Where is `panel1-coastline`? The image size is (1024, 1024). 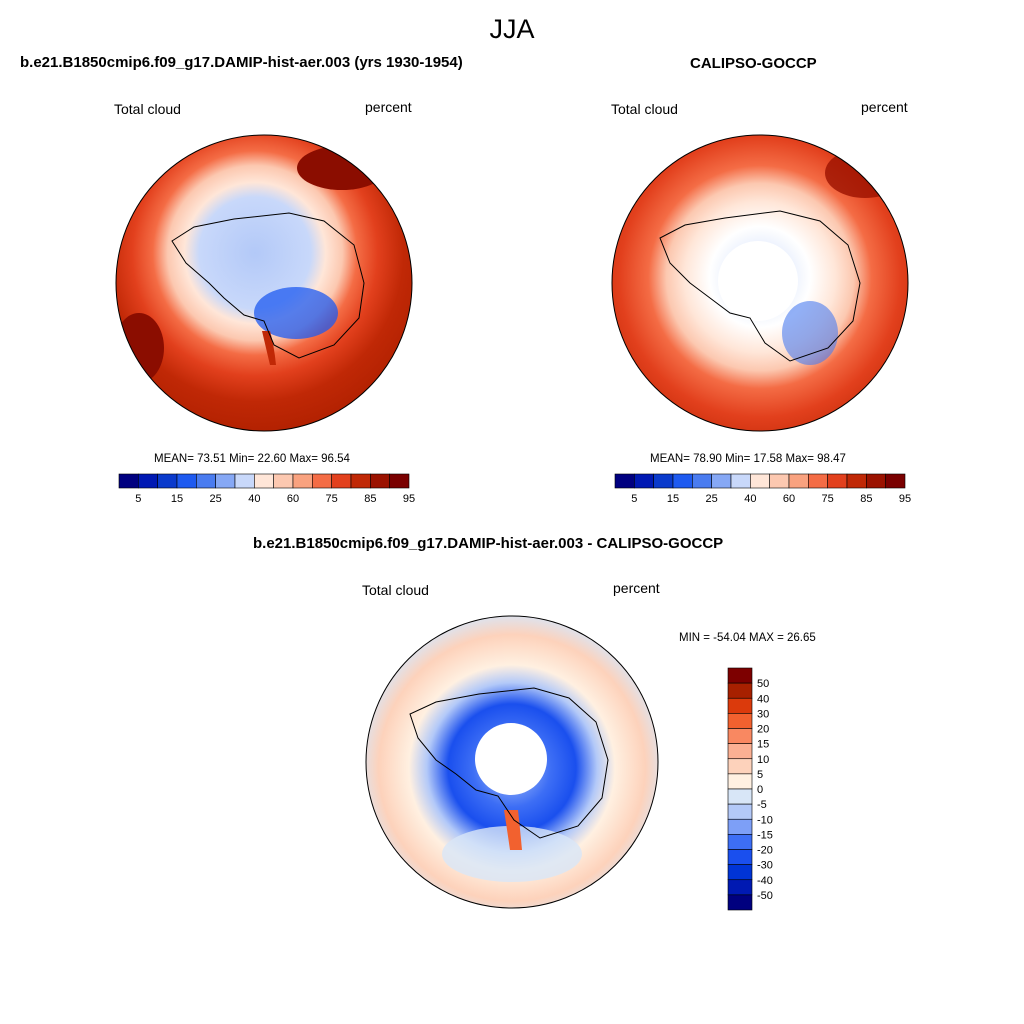 panel1-coastline is located at coordinates (268, 285).